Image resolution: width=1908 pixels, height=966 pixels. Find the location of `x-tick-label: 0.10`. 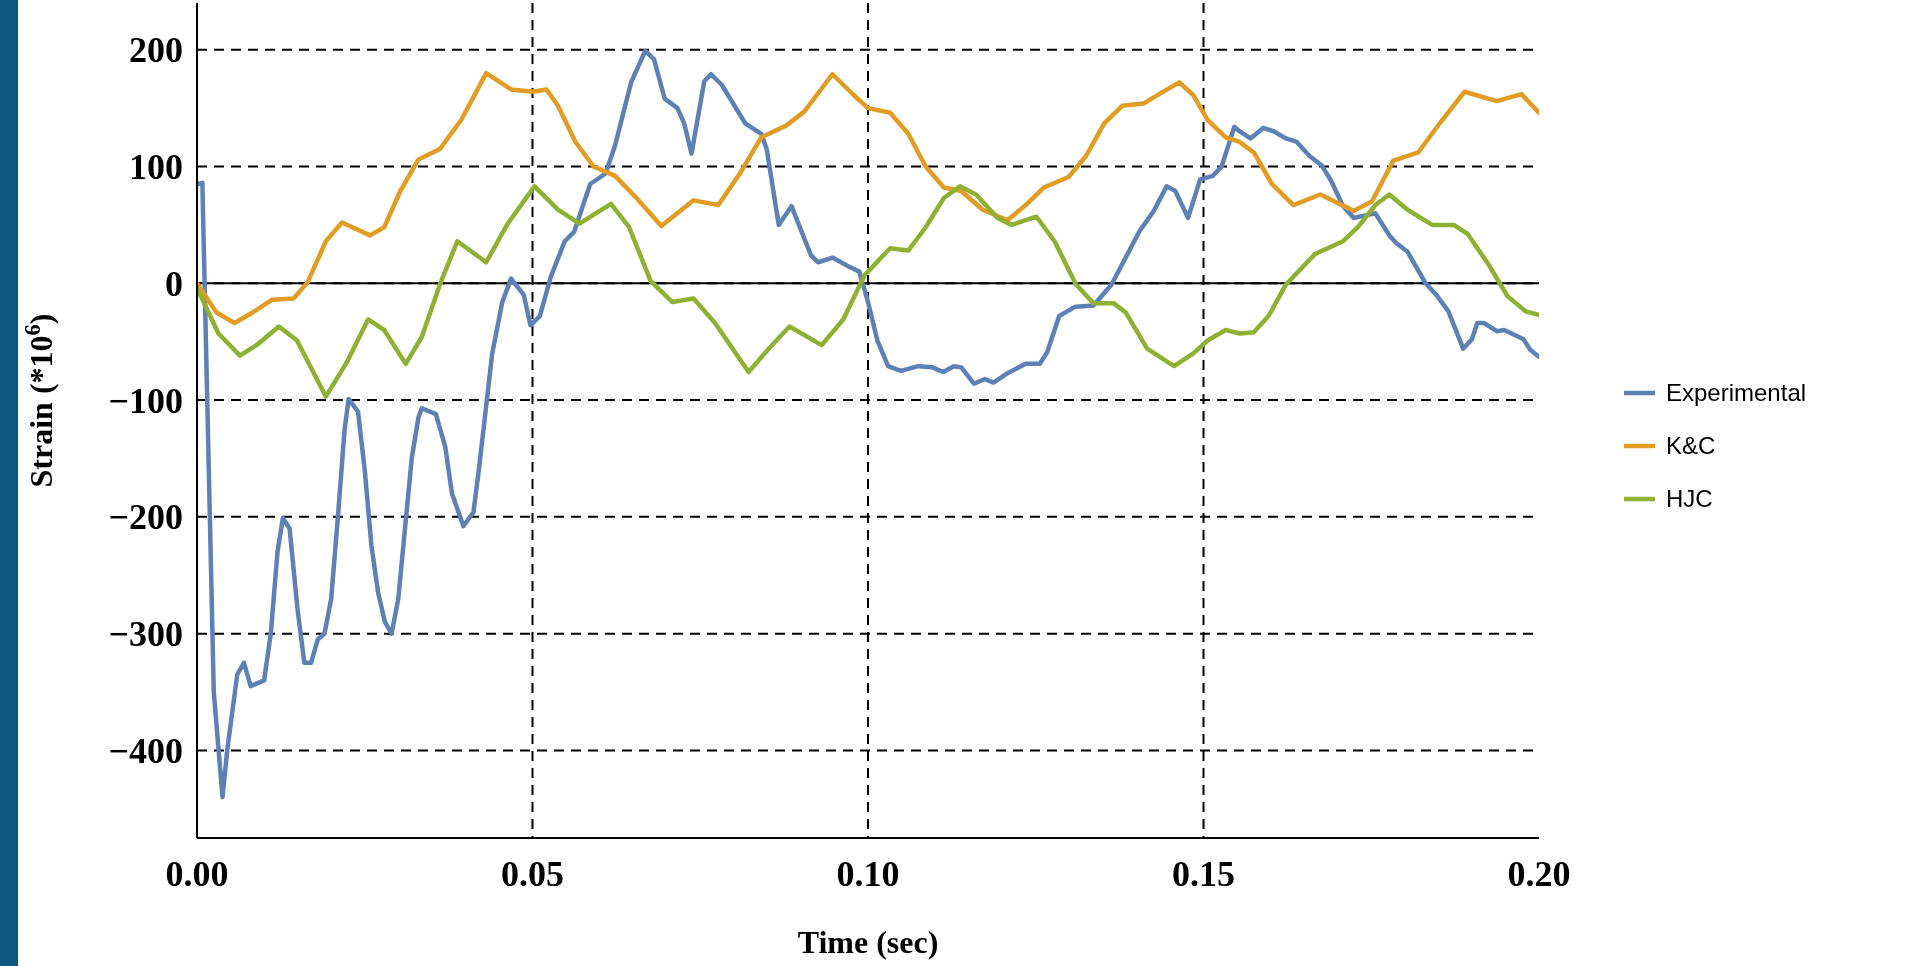

x-tick-label: 0.10 is located at coordinates (868, 874).